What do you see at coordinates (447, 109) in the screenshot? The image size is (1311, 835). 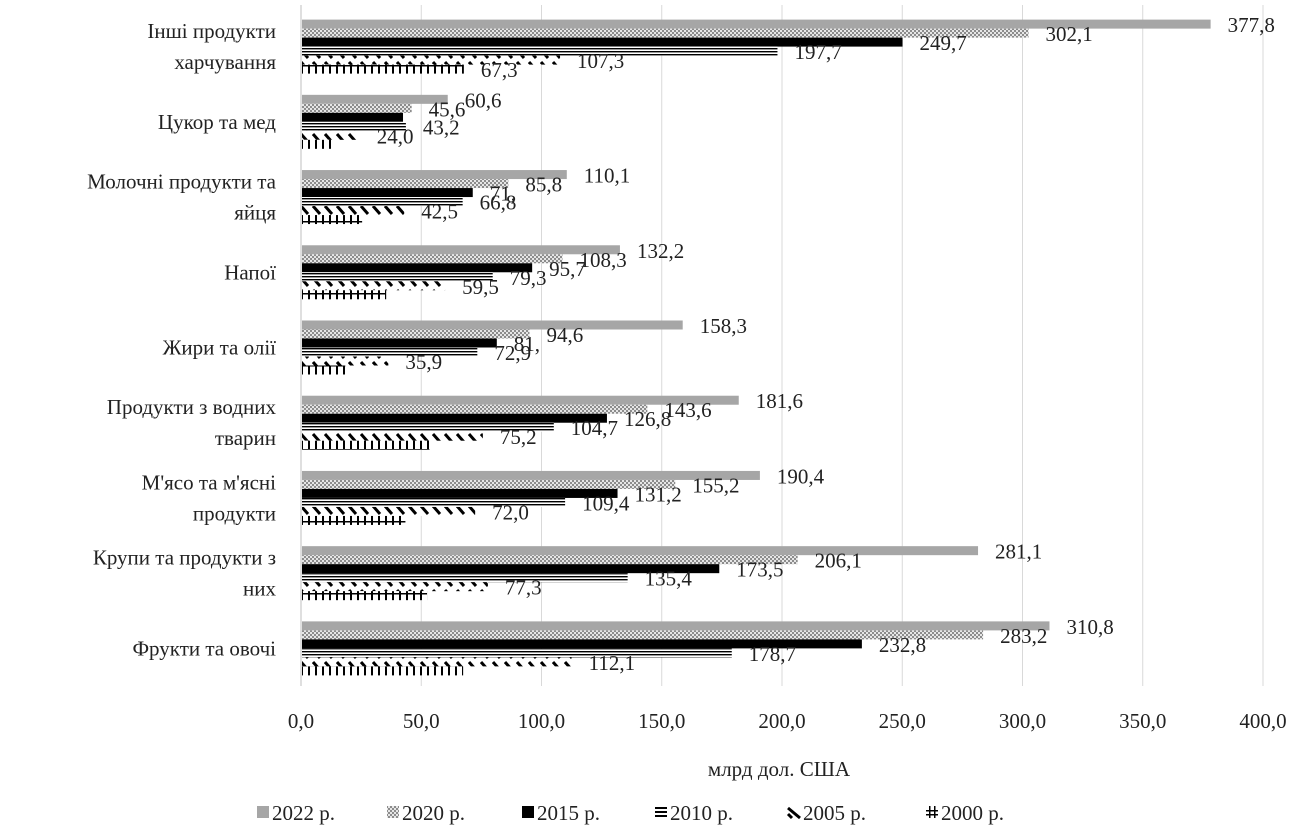 I see `data-label: 45,6` at bounding box center [447, 109].